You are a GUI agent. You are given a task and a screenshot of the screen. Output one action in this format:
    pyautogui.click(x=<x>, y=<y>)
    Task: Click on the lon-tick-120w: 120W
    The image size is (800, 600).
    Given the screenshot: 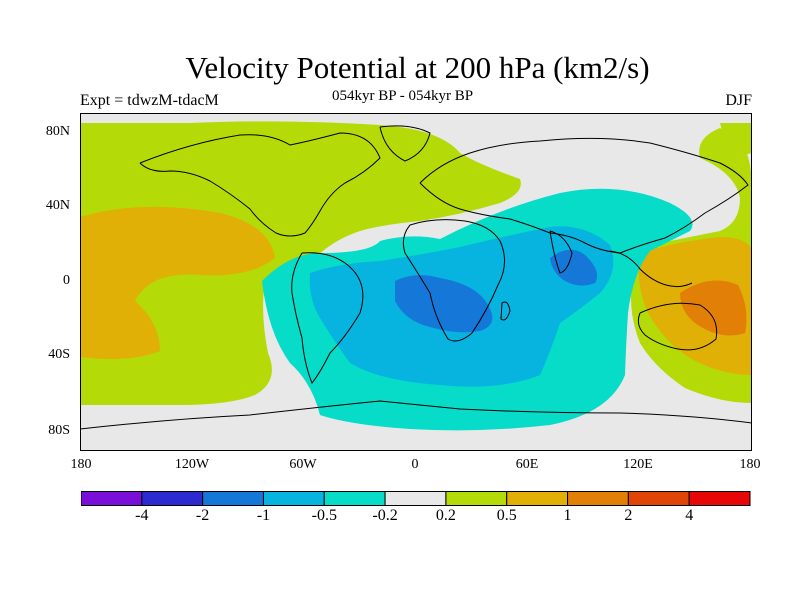 What is the action you would take?
    pyautogui.click(x=192, y=464)
    